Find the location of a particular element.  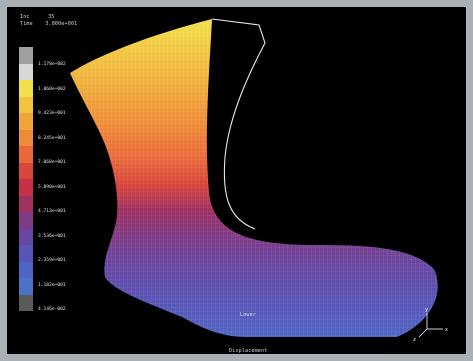

axis-triad-icon: x y z is located at coordinates (430, 325).